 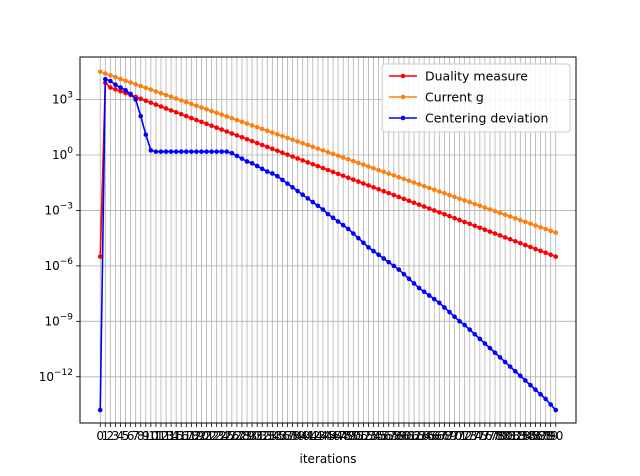 I want to click on x-tick-label: 1, so click(x=105, y=436).